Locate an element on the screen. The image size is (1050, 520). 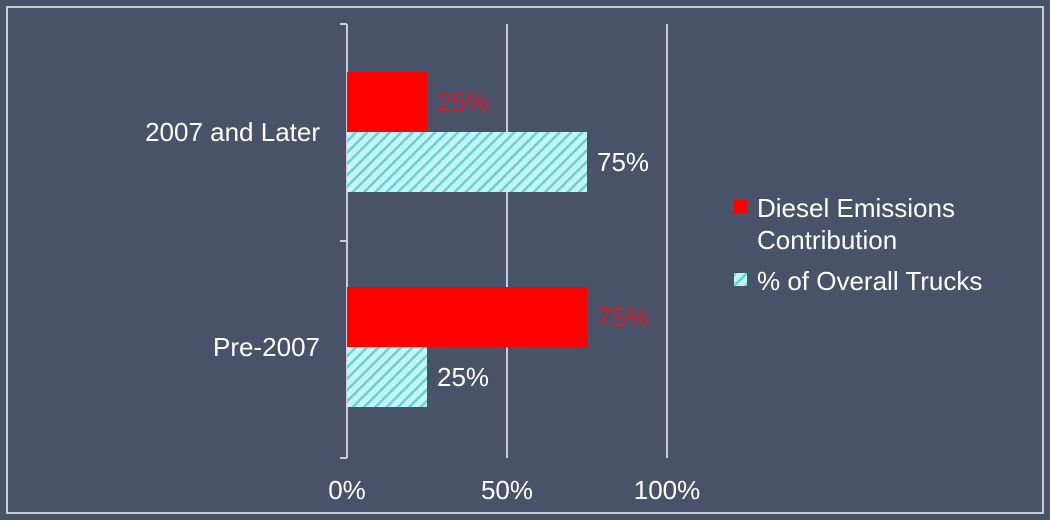
x-tick-label: 100% is located at coordinates (667, 490).